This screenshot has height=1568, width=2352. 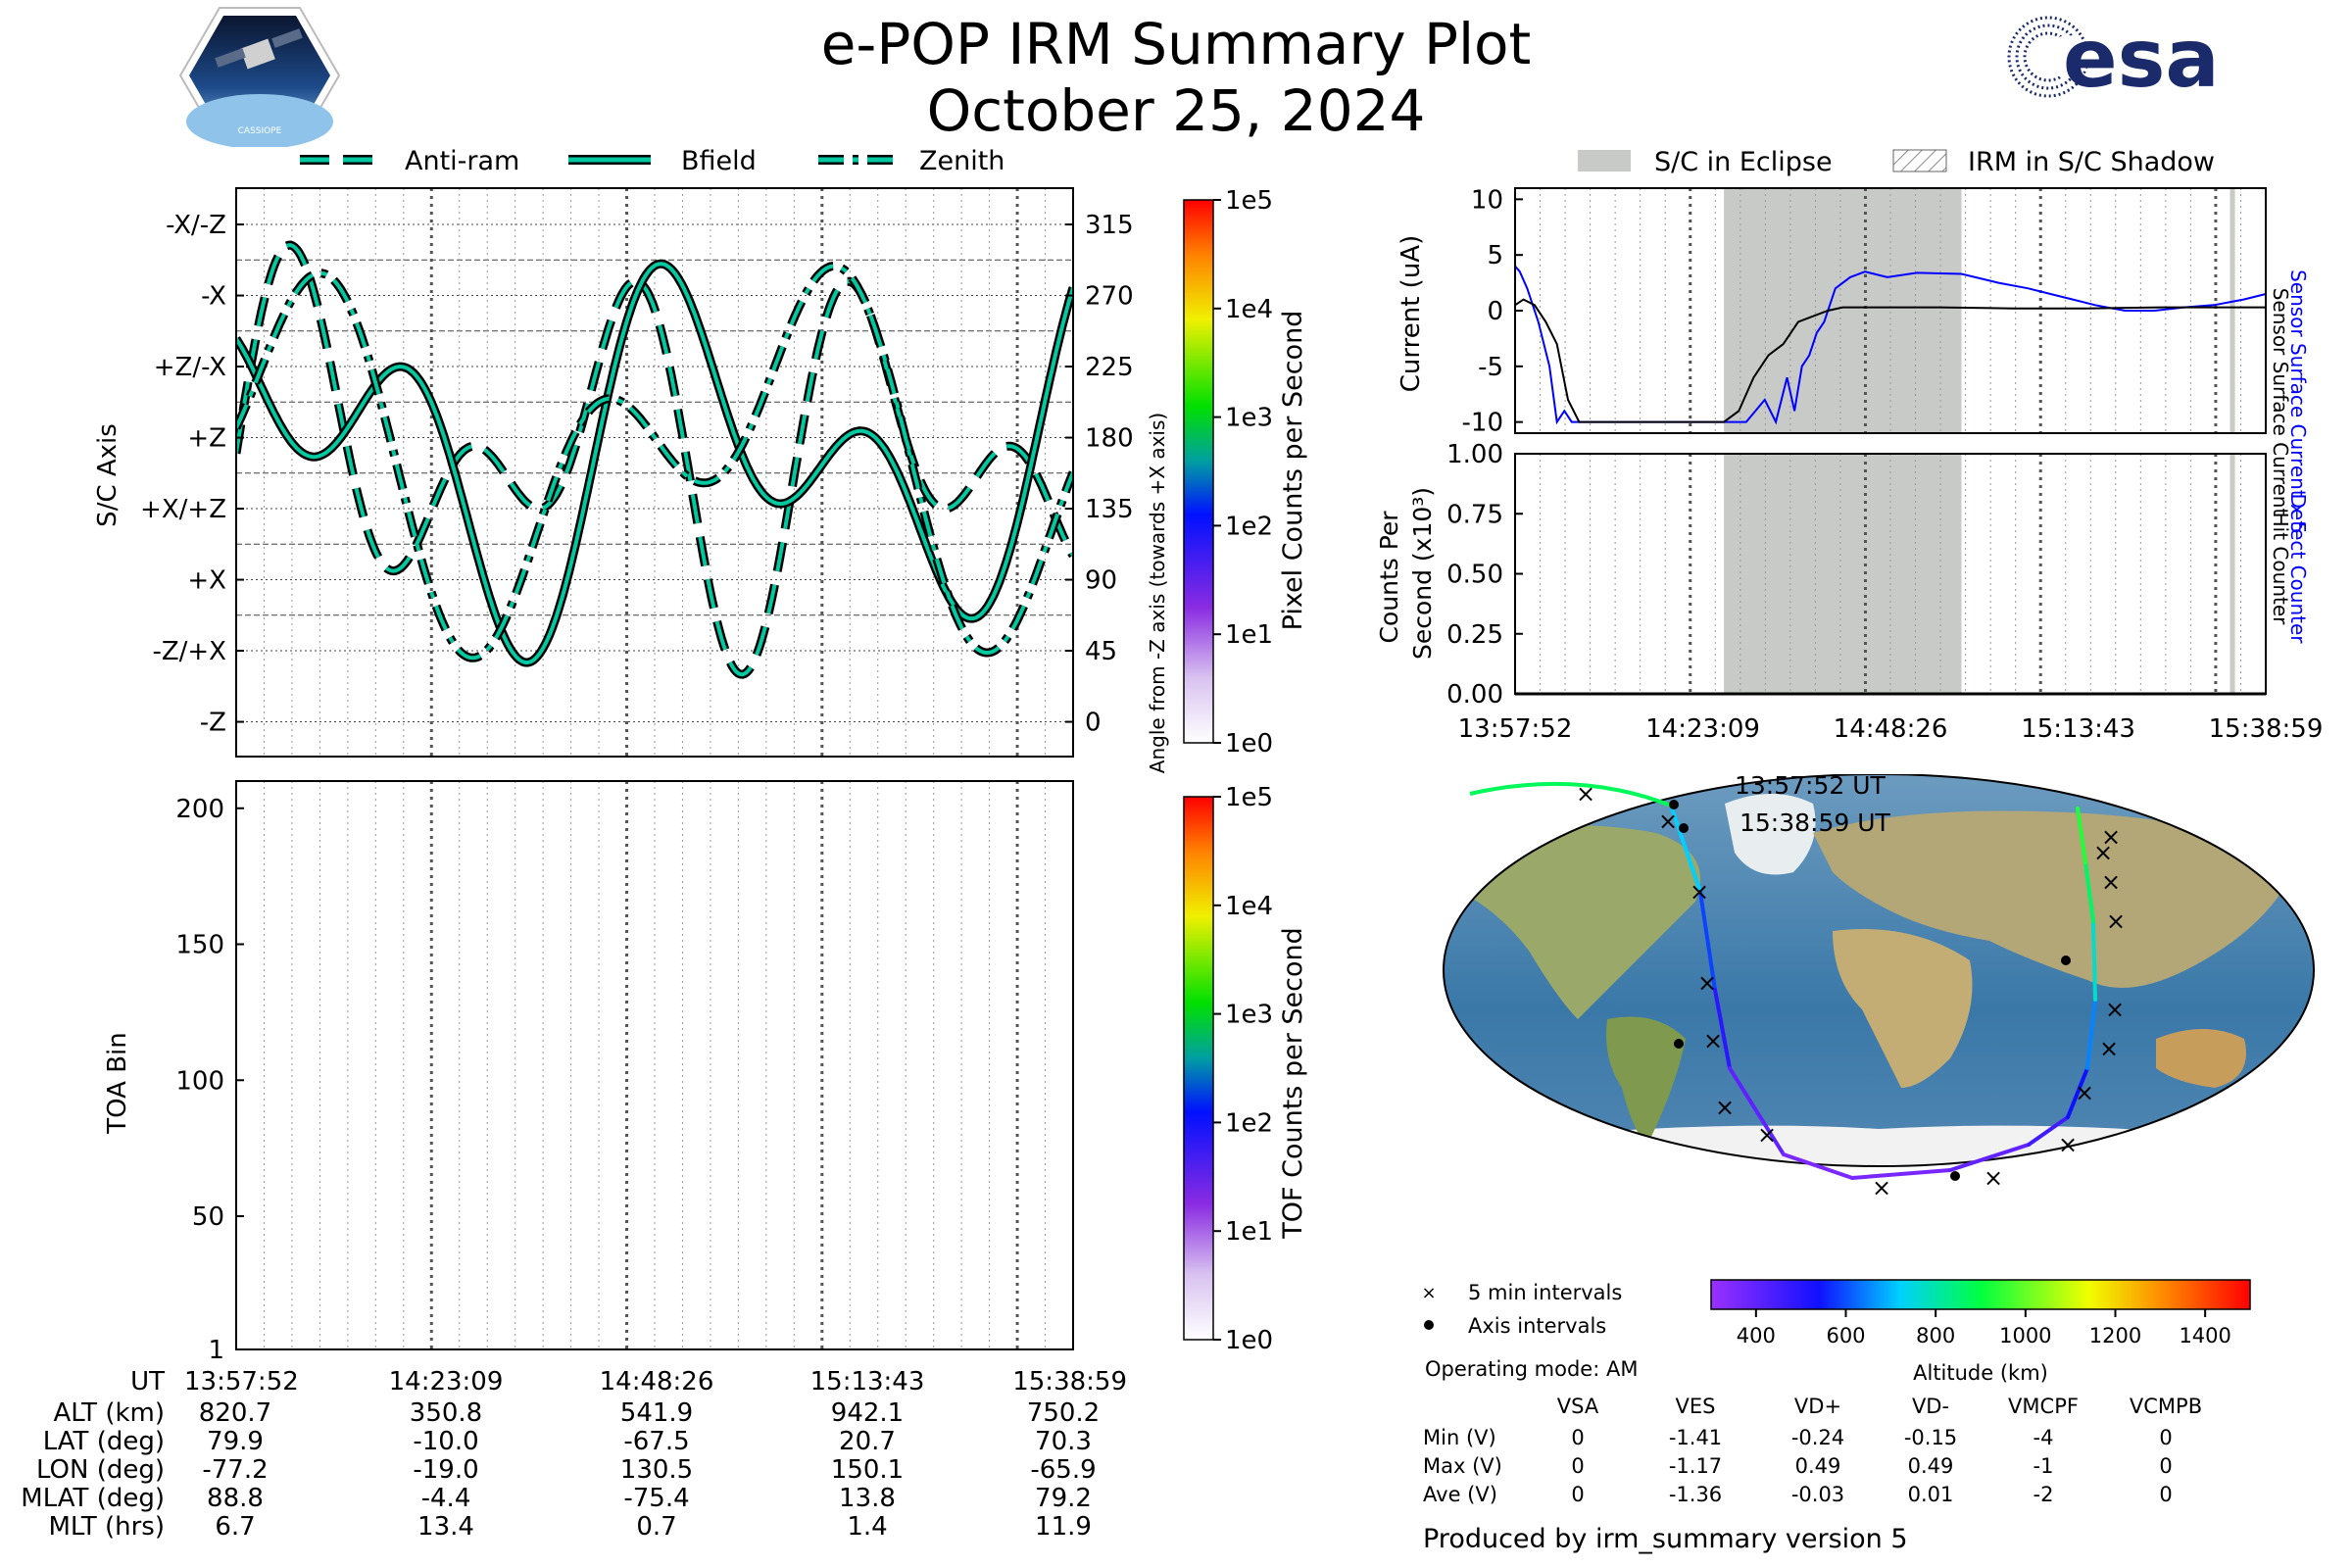 I want to click on counts-tick-label: 0.50, so click(x=1474, y=575).